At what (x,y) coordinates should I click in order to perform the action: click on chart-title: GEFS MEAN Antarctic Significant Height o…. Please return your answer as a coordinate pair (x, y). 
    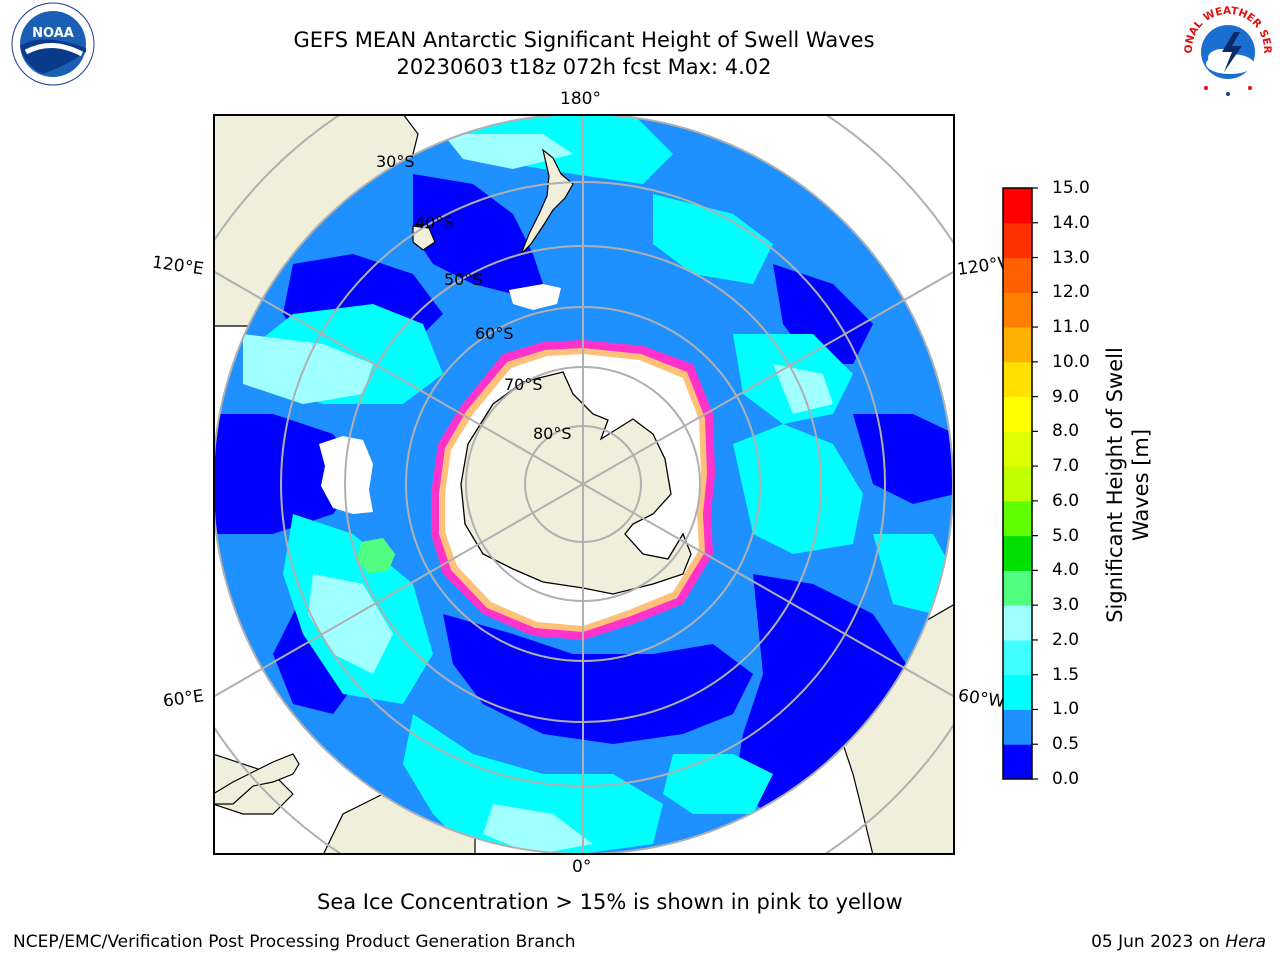
    Looking at the image, I should click on (584, 40).